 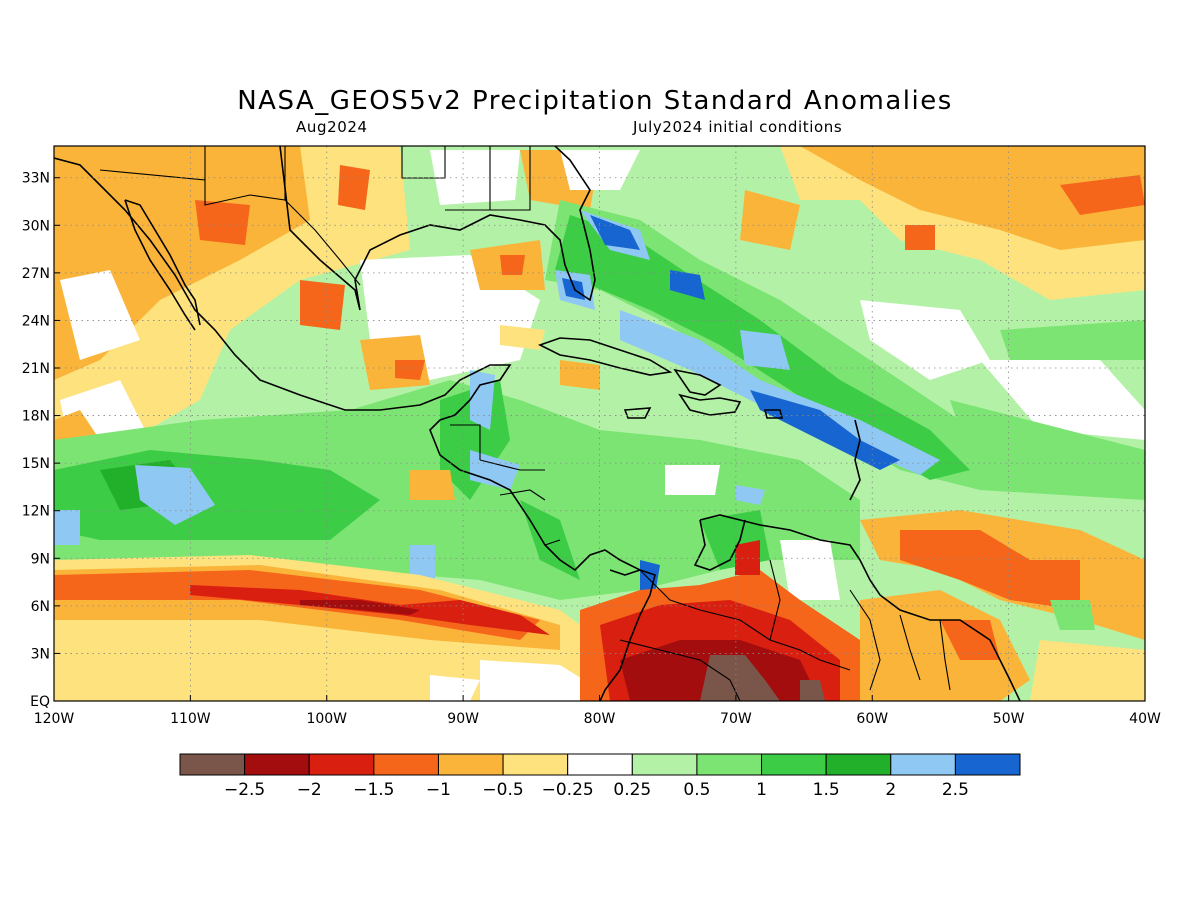 What do you see at coordinates (332, 127) in the screenshot?
I see `forecast-month: Aug2024` at bounding box center [332, 127].